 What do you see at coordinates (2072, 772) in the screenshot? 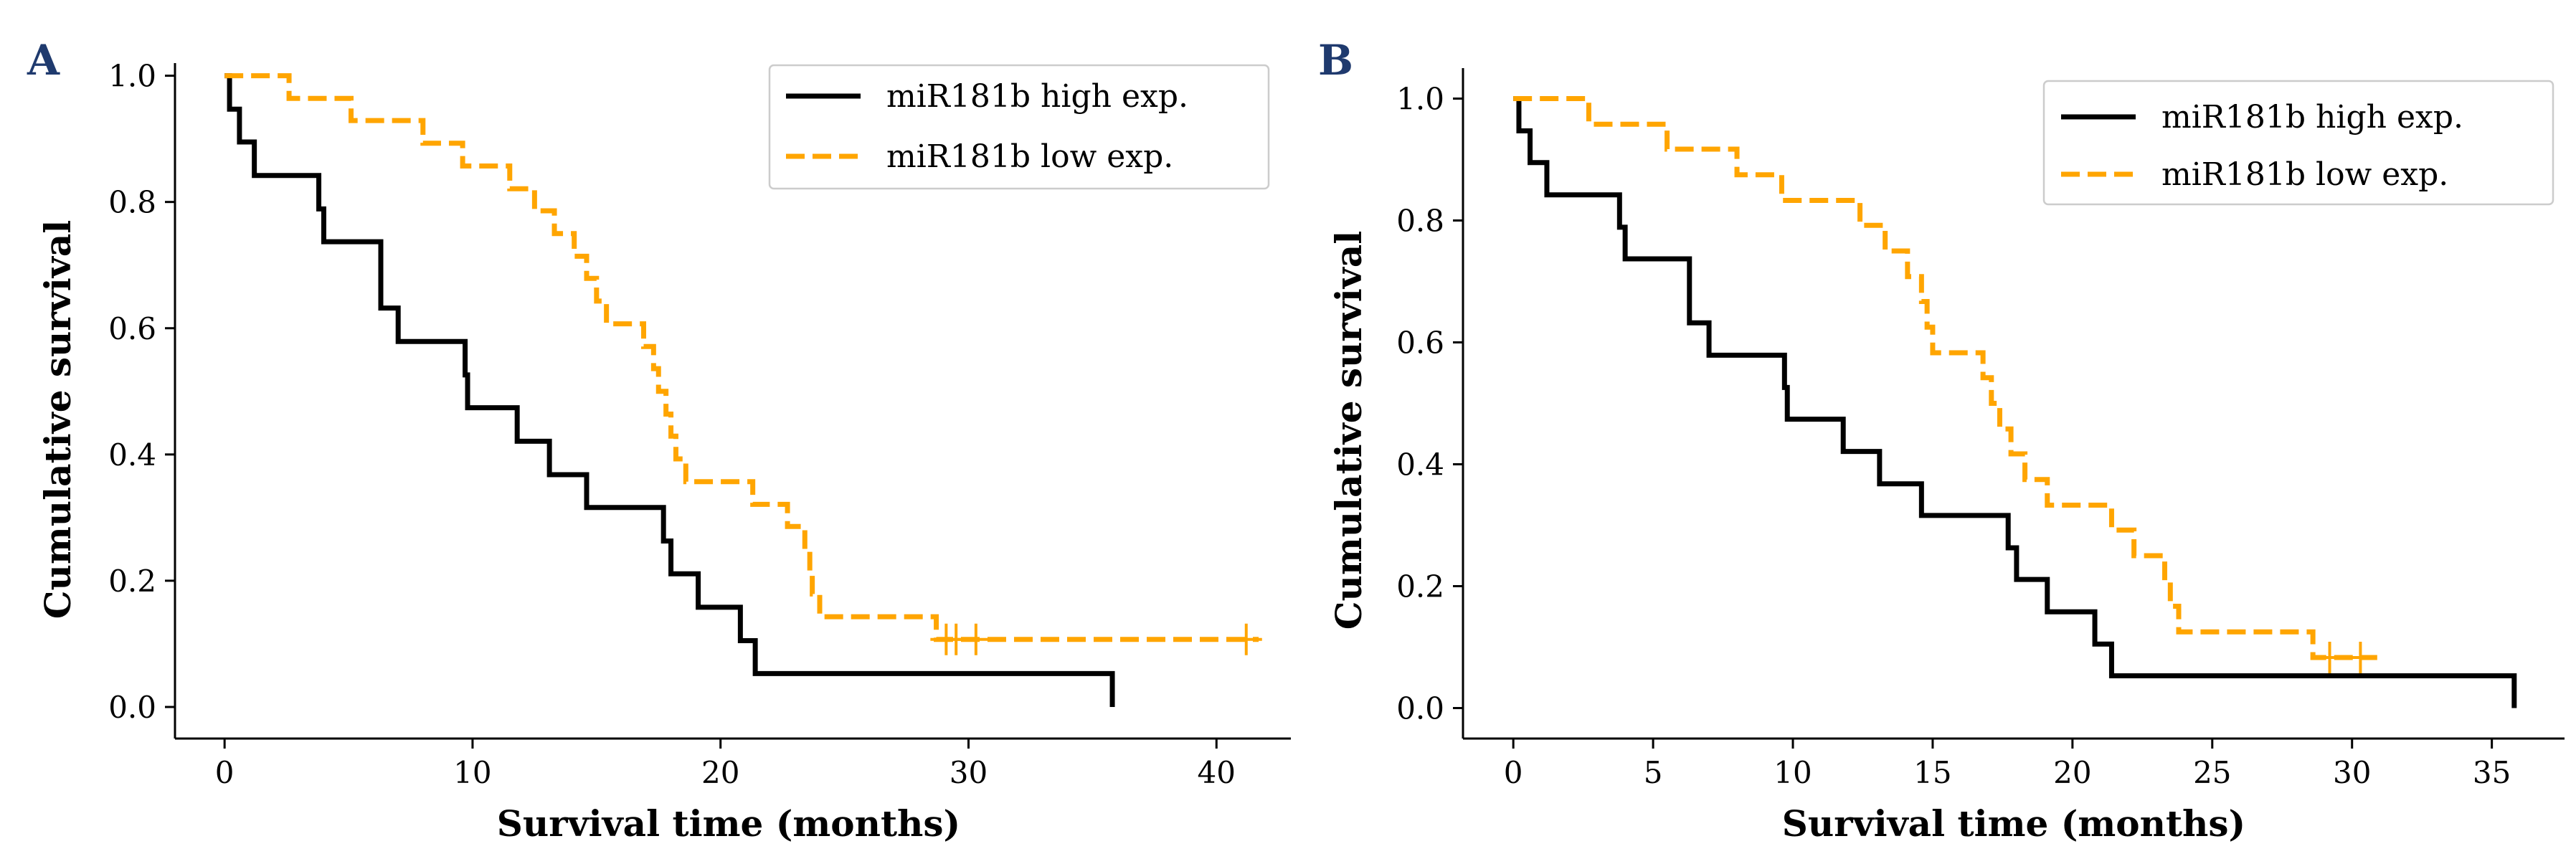
I see `x-tick-label-b: 20` at bounding box center [2072, 772].